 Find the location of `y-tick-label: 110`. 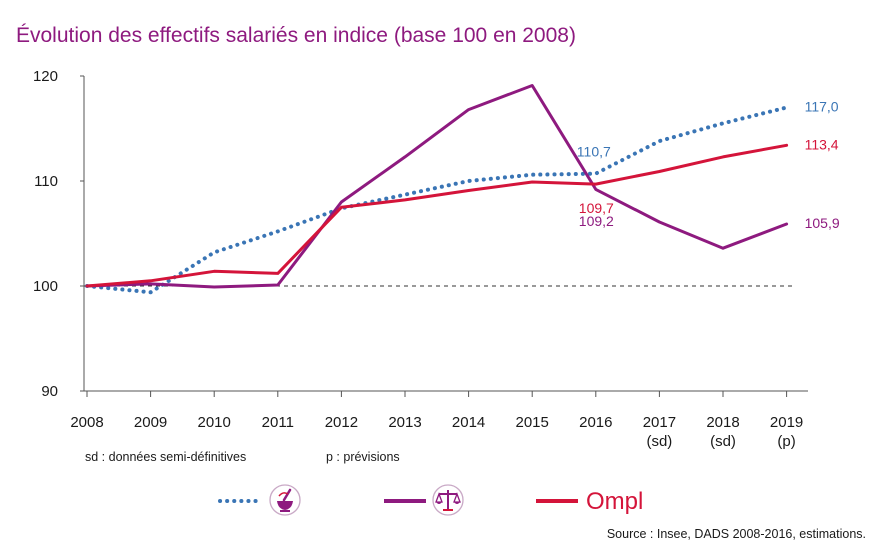

y-tick-label: 110 is located at coordinates (46, 181).